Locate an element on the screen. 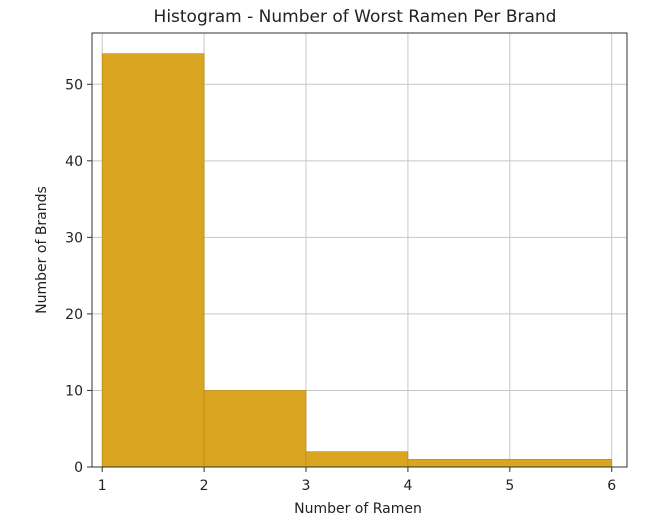 The image size is (664, 530). x-axis-label: Number of Ramen is located at coordinates (358, 509).